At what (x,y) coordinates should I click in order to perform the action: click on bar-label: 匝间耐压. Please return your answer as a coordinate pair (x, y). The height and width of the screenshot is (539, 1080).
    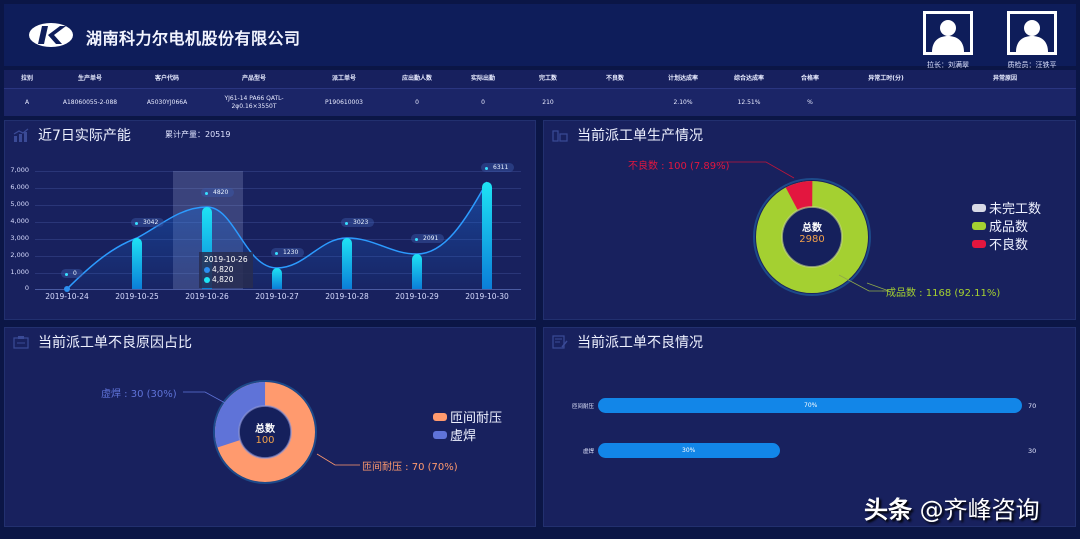
    Looking at the image, I should click on (582, 407).